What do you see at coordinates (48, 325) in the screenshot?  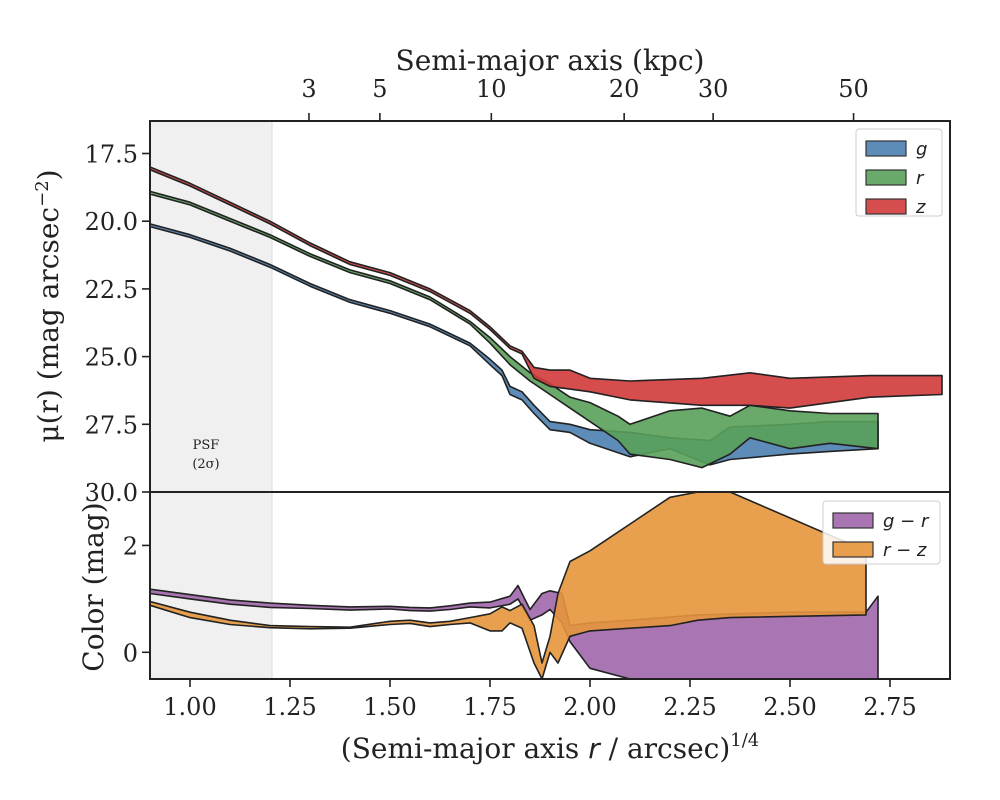 I see `ylabel-prefix: μ(r) (mag arcsec` at bounding box center [48, 325].